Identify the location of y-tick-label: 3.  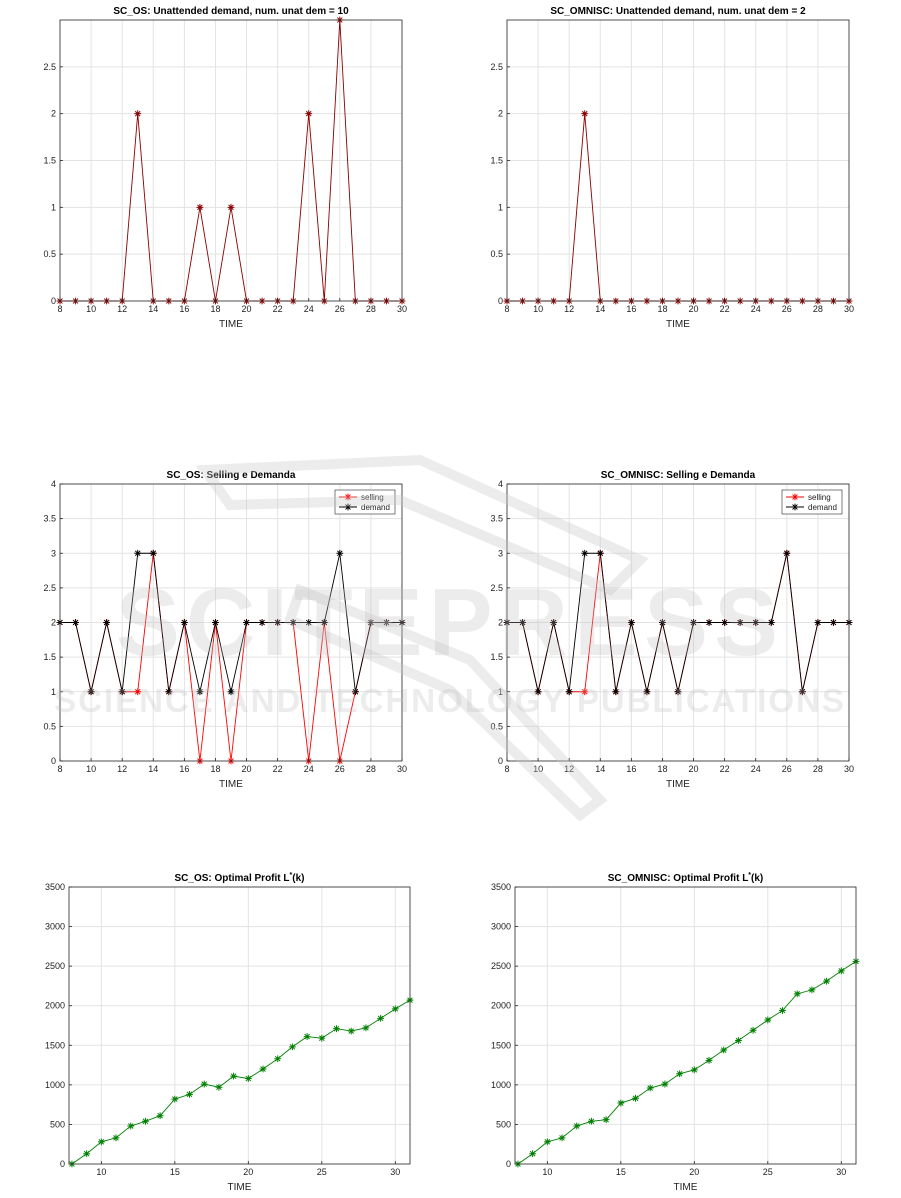
(500, 553).